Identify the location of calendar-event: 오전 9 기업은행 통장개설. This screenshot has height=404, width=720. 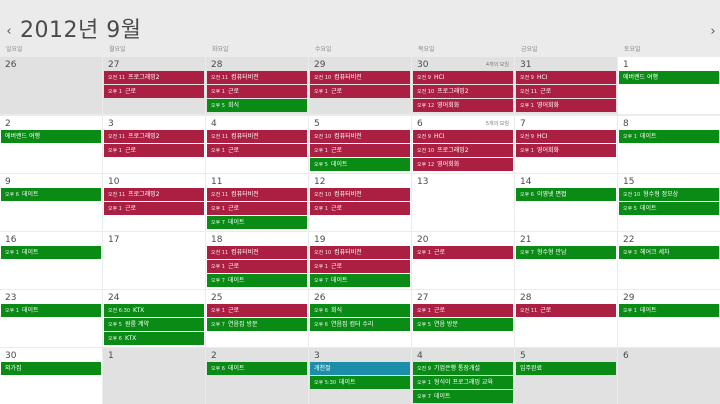
(463, 368).